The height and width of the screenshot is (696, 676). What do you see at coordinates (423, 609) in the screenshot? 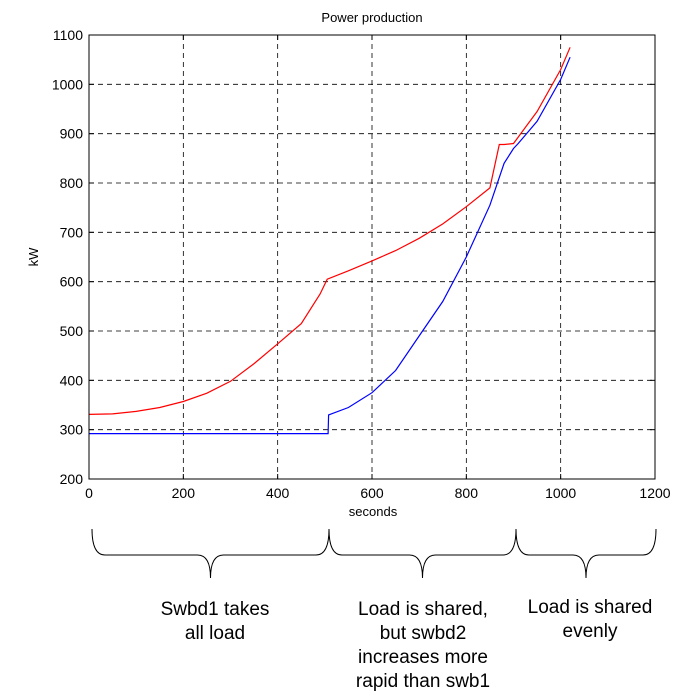
I see `annotation-line: Load is shared,` at bounding box center [423, 609].